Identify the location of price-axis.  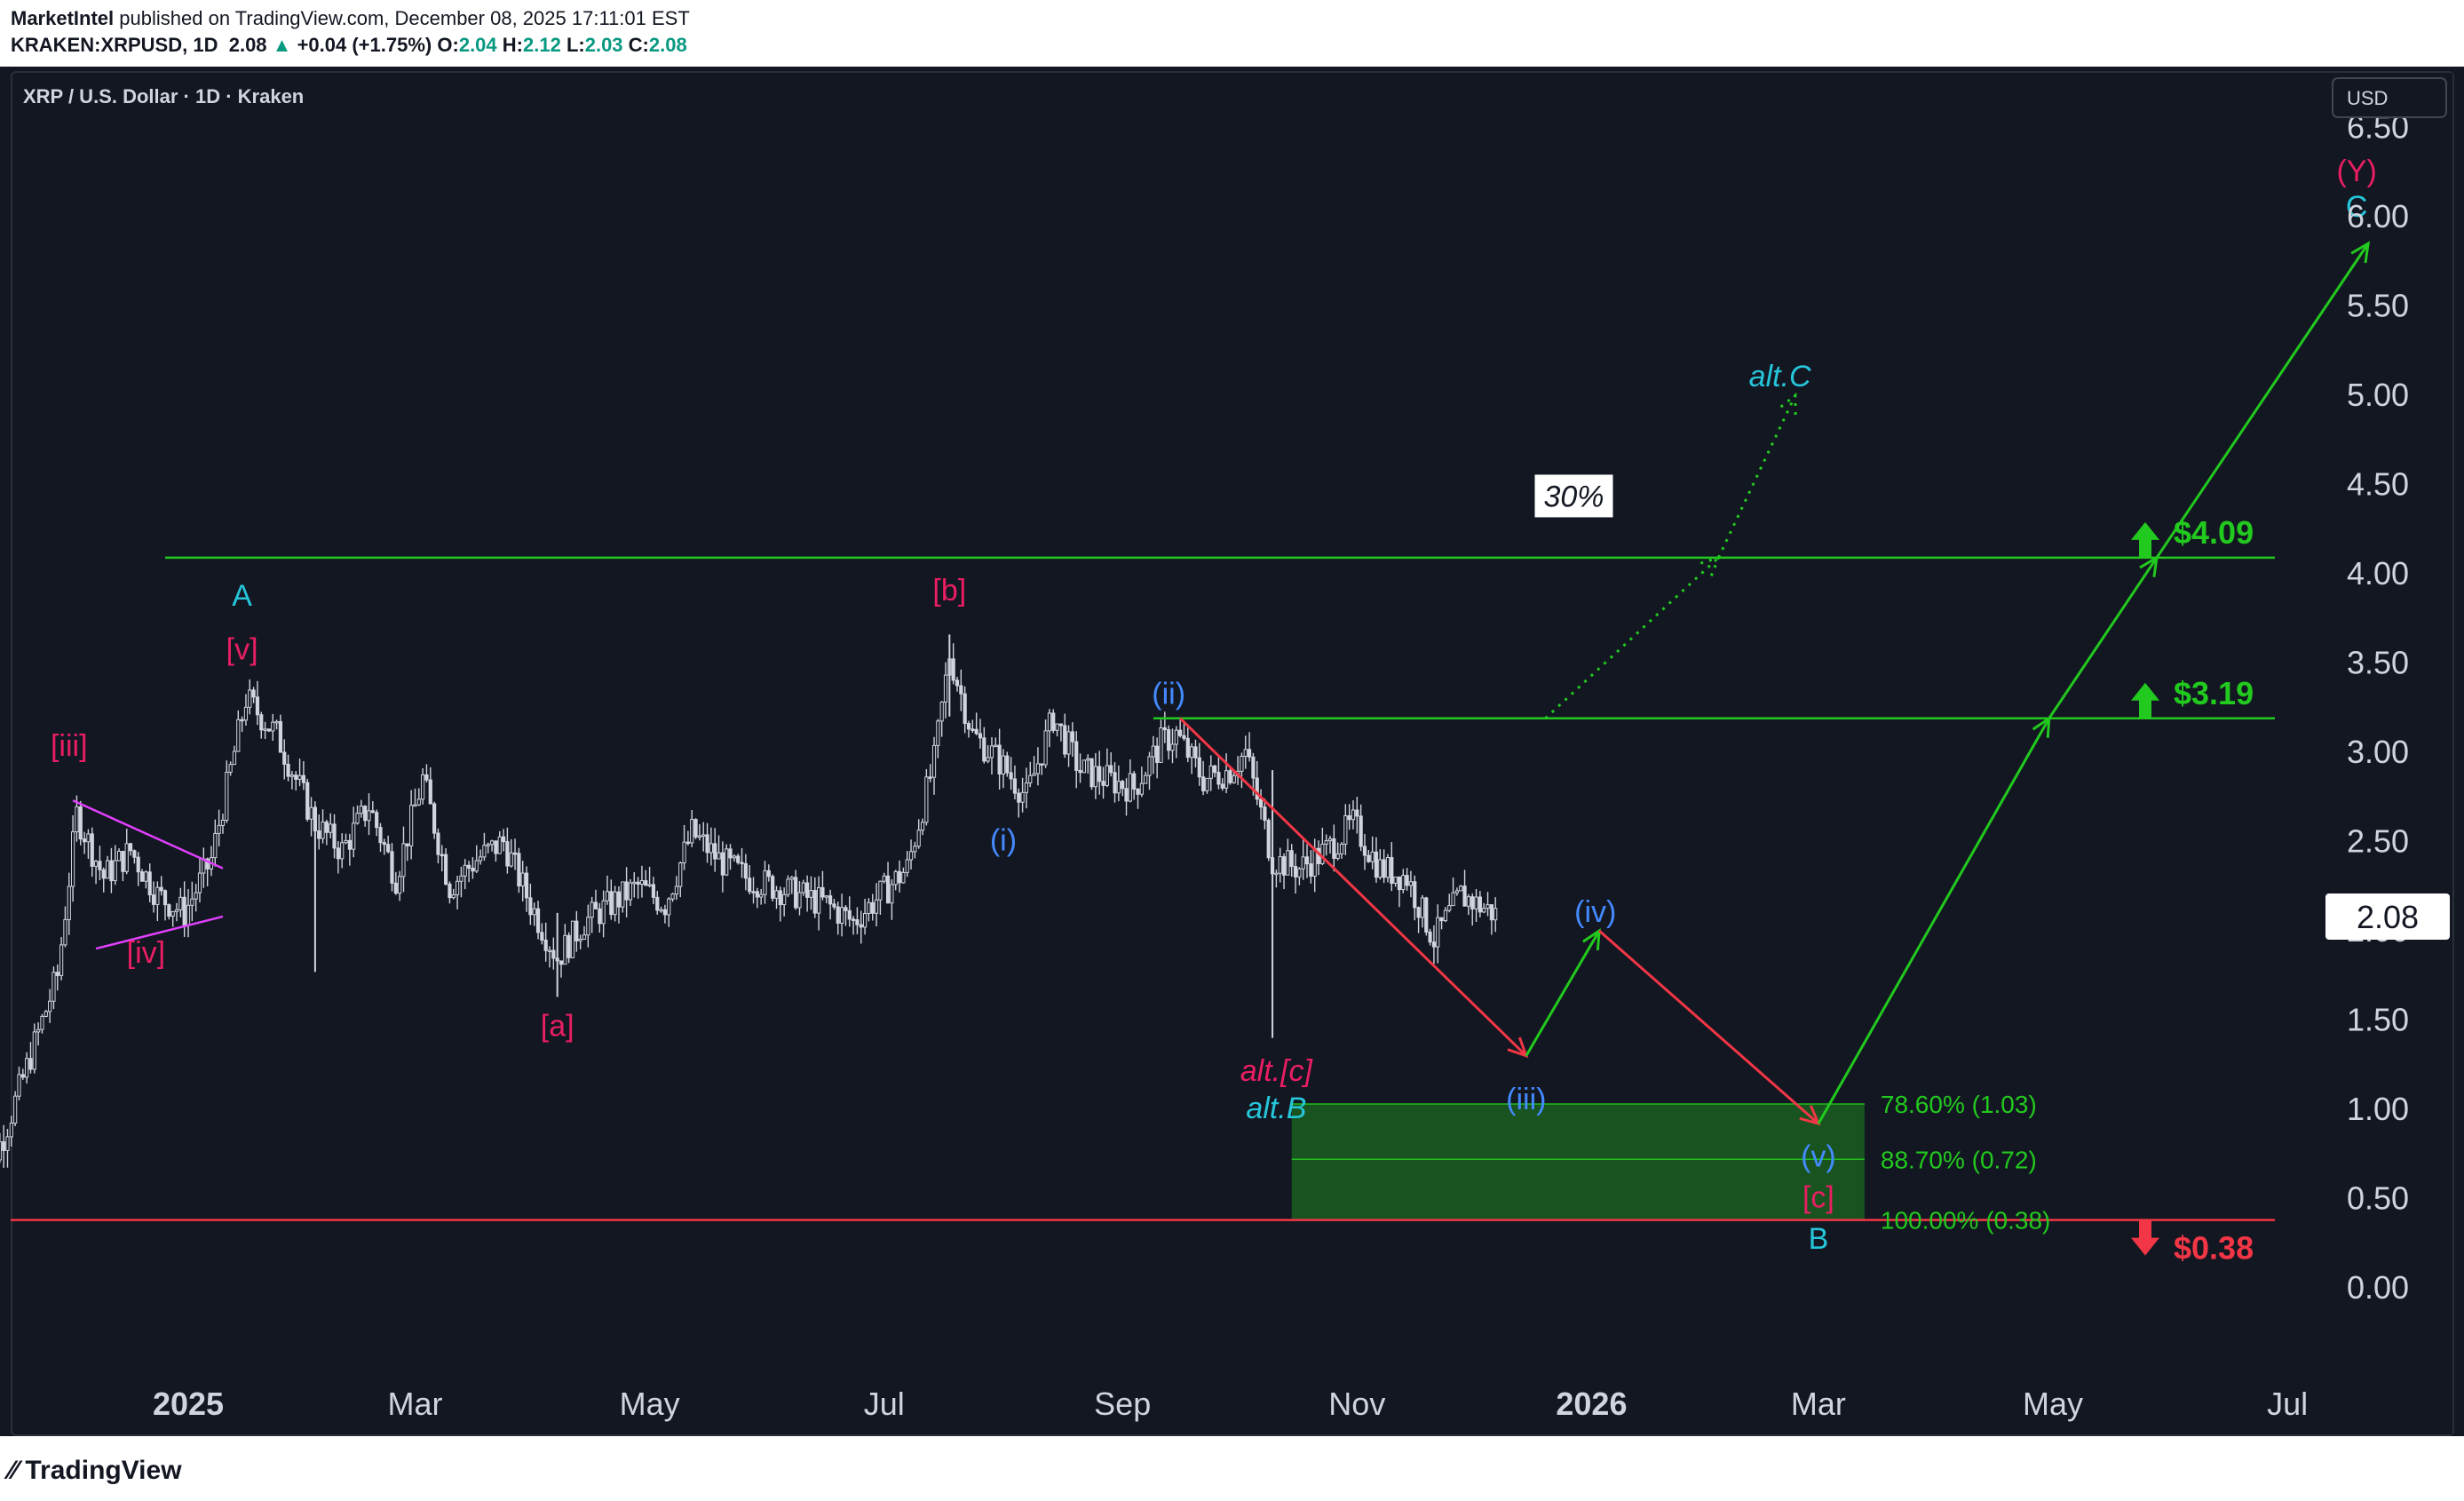
(2388, 753).